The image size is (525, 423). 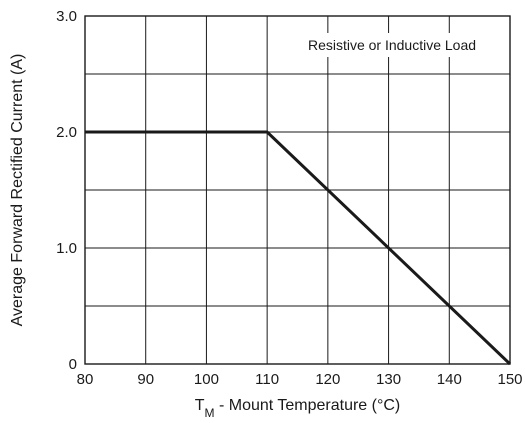 What do you see at coordinates (66, 16) in the screenshot?
I see `y-tick-label: 3.0` at bounding box center [66, 16].